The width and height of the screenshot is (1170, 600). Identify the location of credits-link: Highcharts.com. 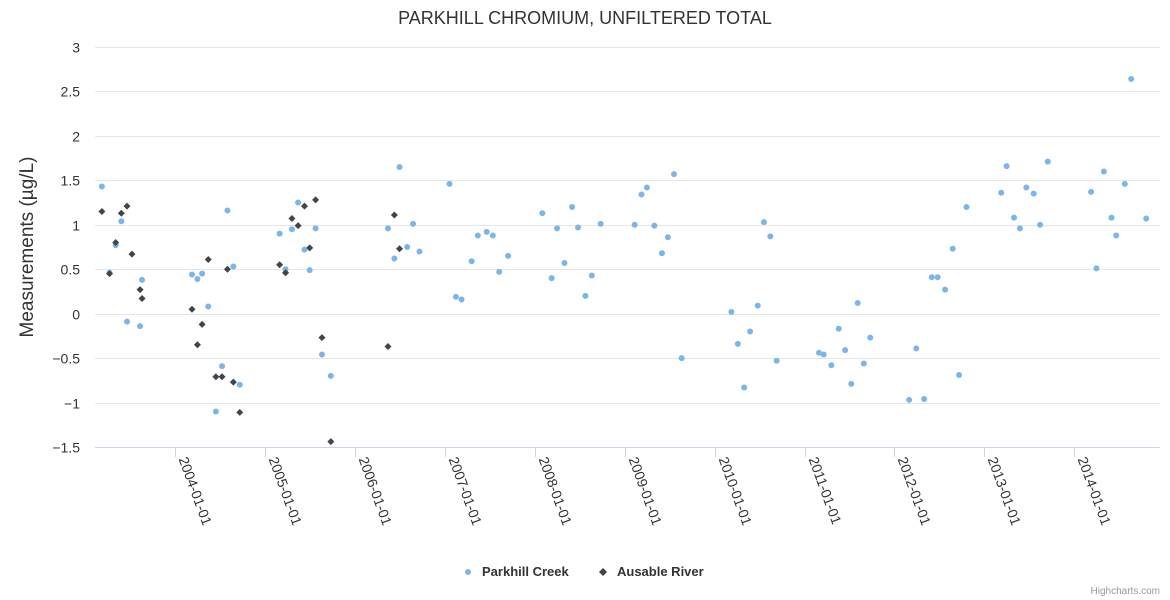
(1125, 591).